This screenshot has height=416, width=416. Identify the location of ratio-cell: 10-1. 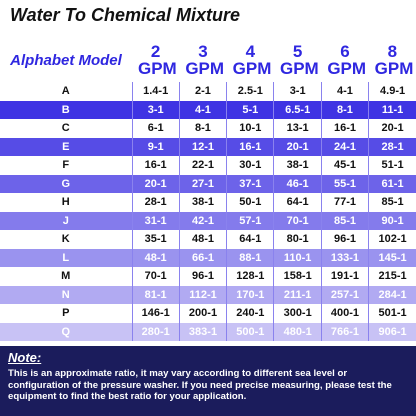
(250, 128).